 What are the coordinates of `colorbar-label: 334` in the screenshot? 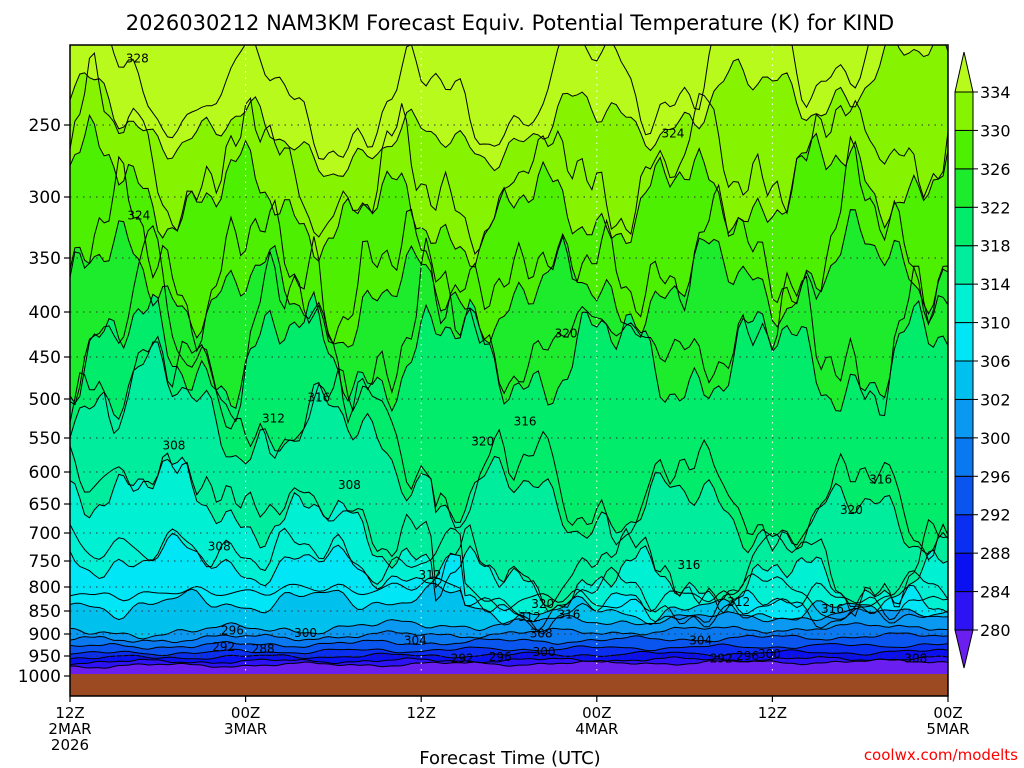 It's located at (995, 92).